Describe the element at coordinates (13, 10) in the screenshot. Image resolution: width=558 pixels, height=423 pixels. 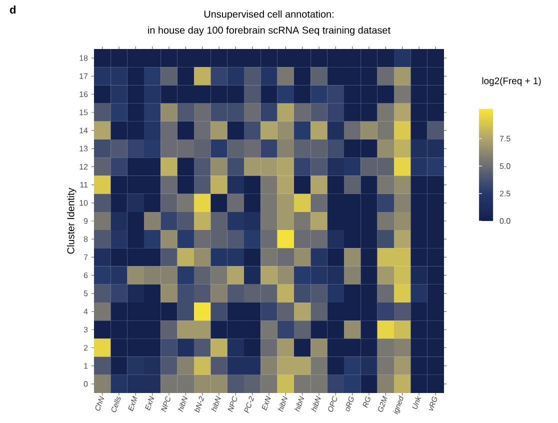
I see `text: d` at that location.